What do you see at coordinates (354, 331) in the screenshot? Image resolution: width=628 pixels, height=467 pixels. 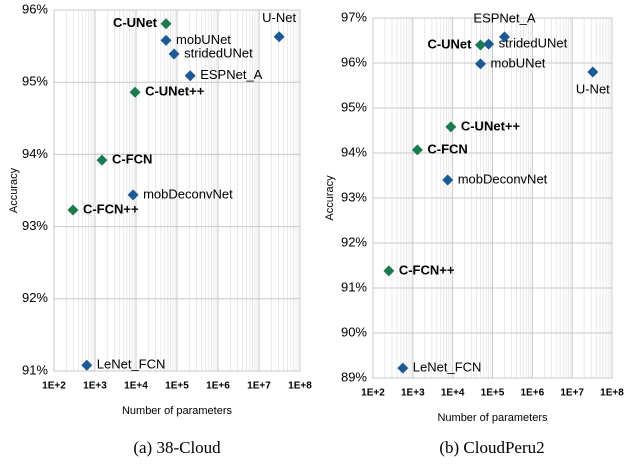 I see `y-tick-label: 90%` at bounding box center [354, 331].